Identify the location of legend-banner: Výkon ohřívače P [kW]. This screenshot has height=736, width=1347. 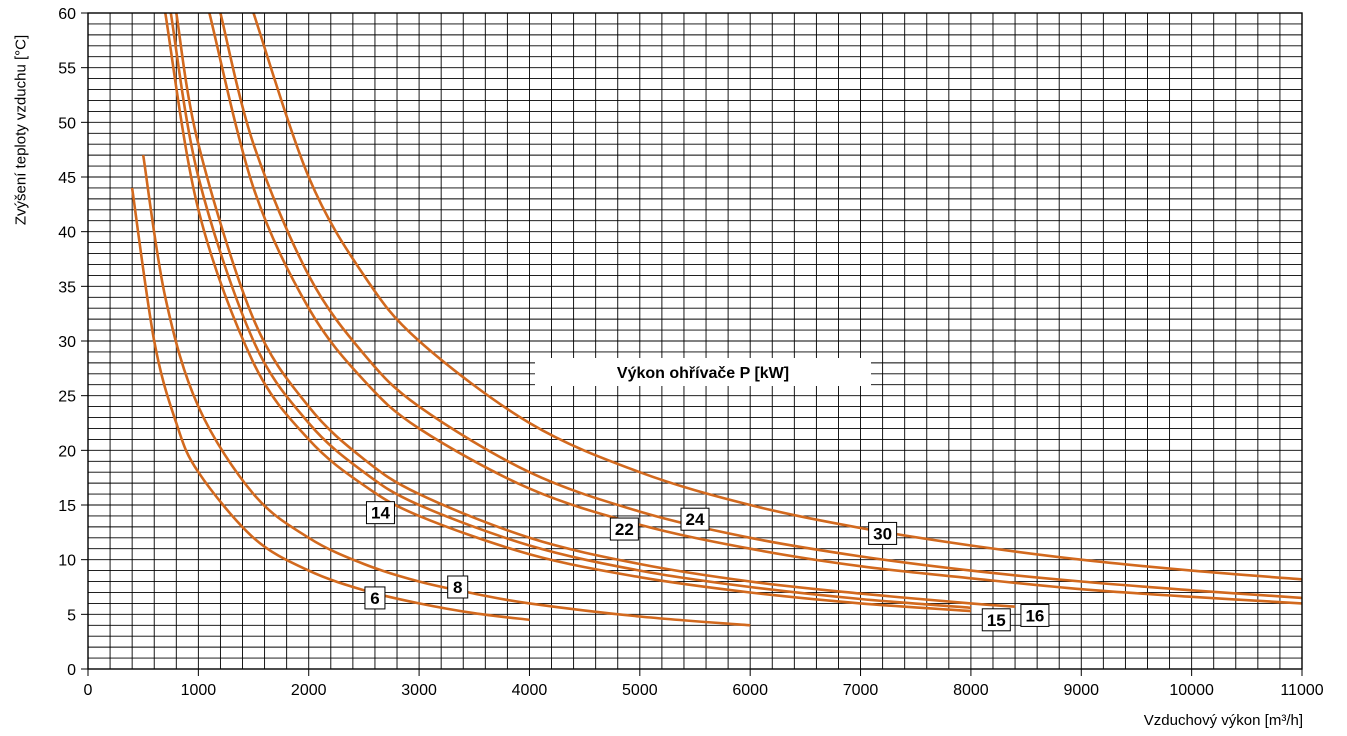
(703, 372).